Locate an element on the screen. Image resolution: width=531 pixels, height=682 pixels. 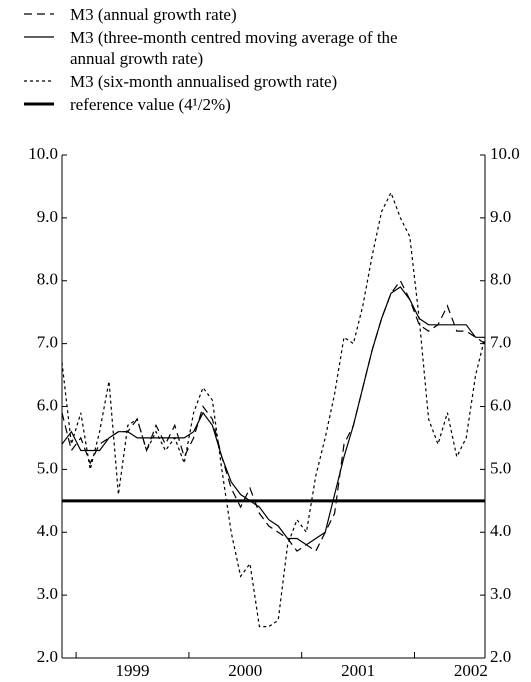
x-tick-label: 1999 is located at coordinates (133, 670).